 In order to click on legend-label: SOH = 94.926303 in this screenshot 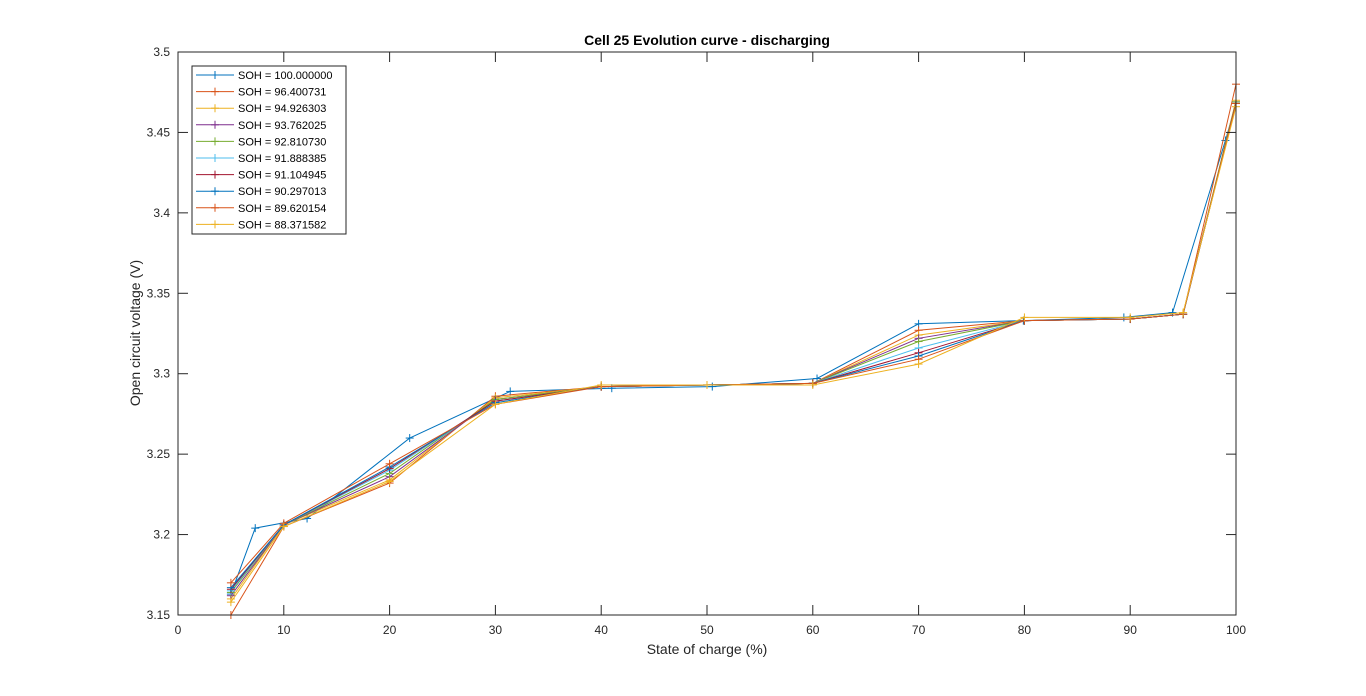, I will do `click(282, 109)`.